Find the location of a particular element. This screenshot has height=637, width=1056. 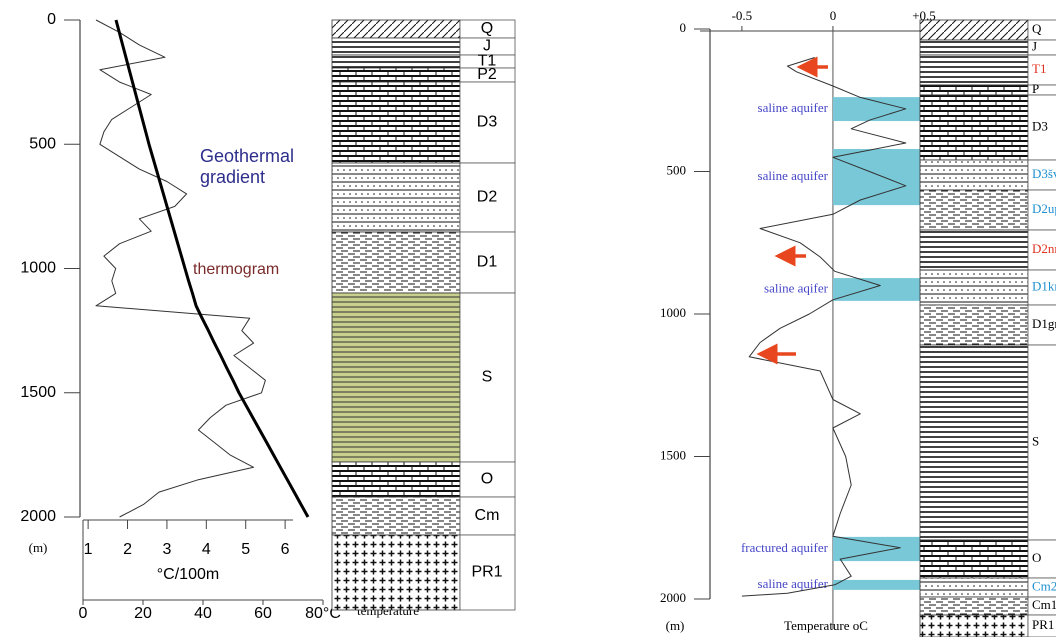

thermogram-label: thermogram is located at coordinates (236, 269).